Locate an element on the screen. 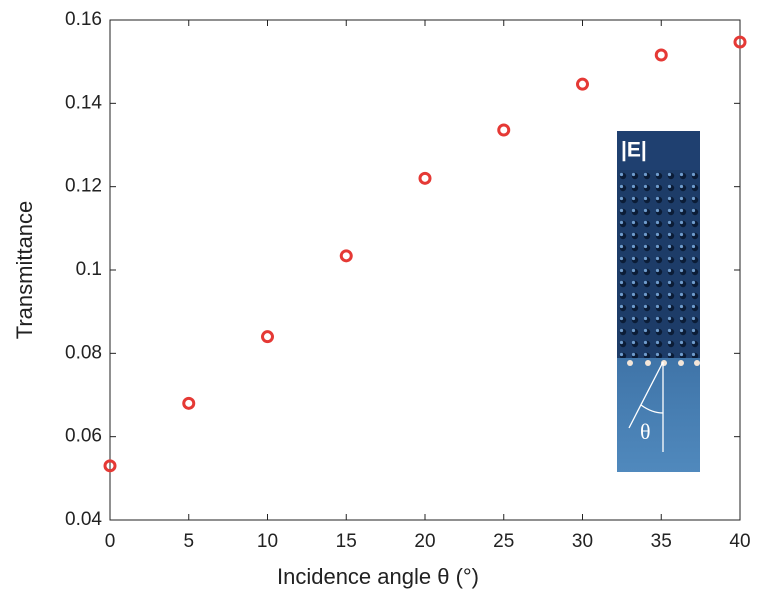 Image resolution: width=761 pixels, height=600 pixels. y-tick-label: 0.12 is located at coordinates (83, 186).